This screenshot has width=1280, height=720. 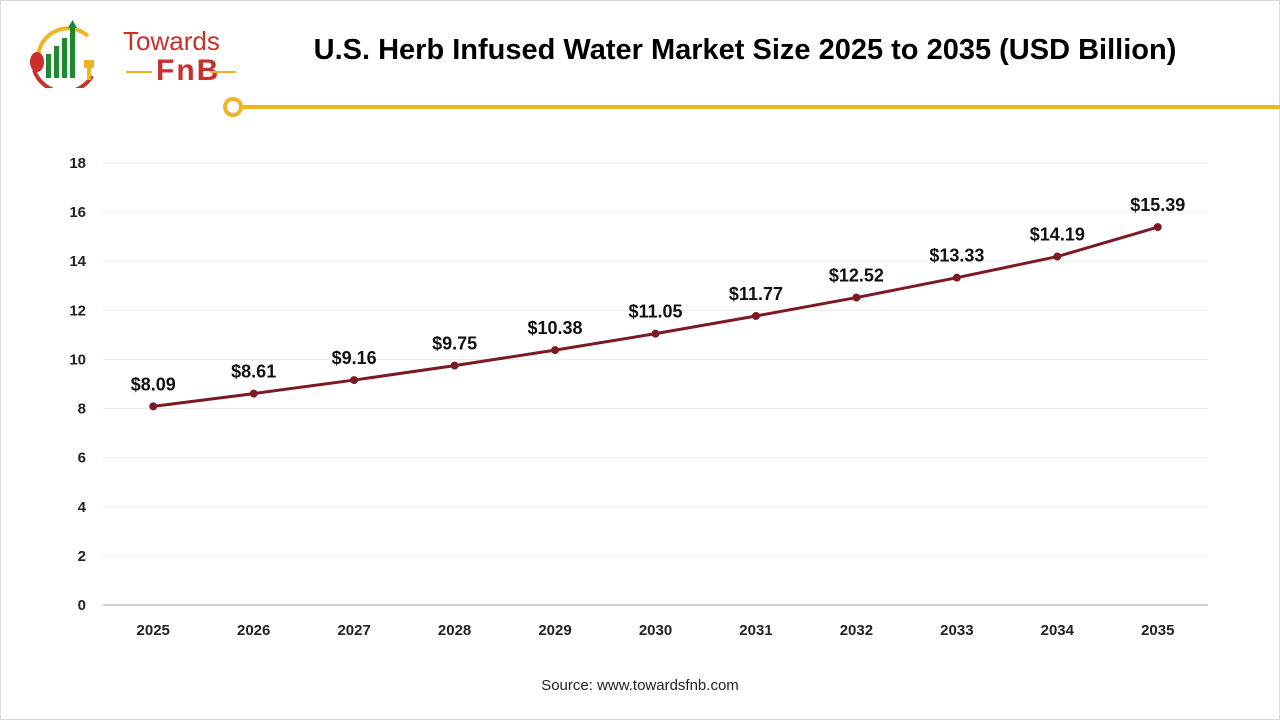 I want to click on data-label: $14.19, so click(x=1057, y=235).